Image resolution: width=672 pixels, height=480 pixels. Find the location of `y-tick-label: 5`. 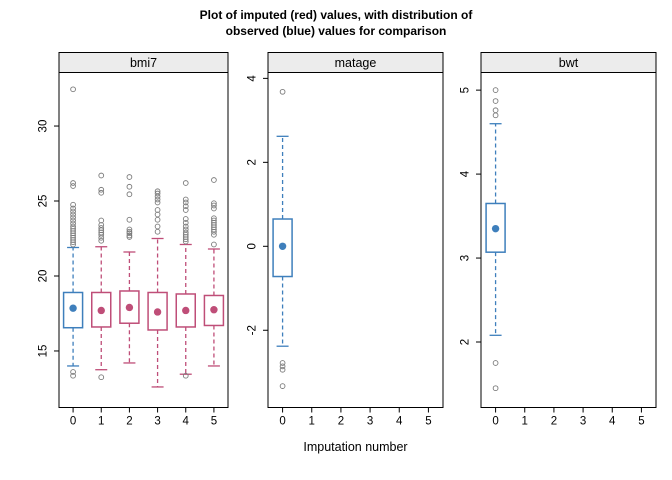

y-tick-label: 5 is located at coordinates (466, 90).